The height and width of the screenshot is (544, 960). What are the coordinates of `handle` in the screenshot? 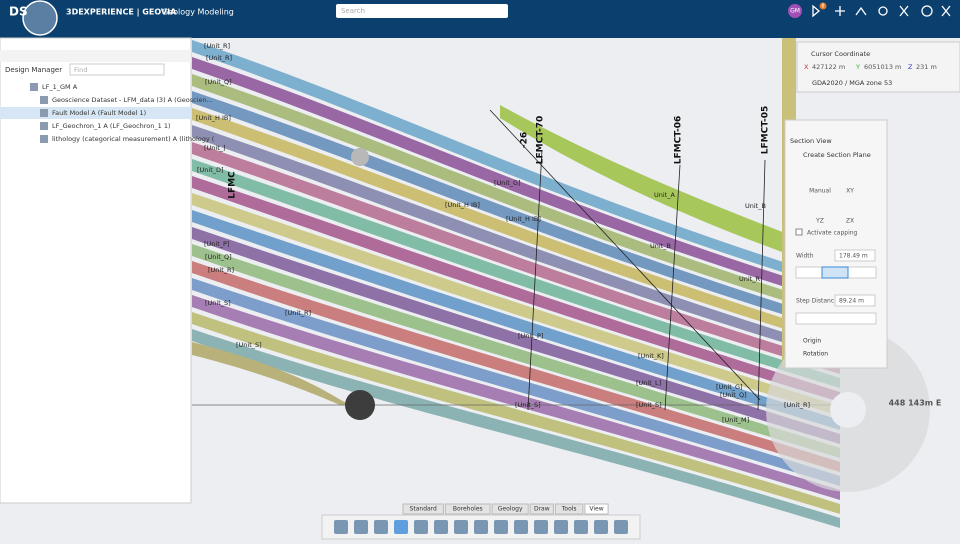 It's located at (360, 405).